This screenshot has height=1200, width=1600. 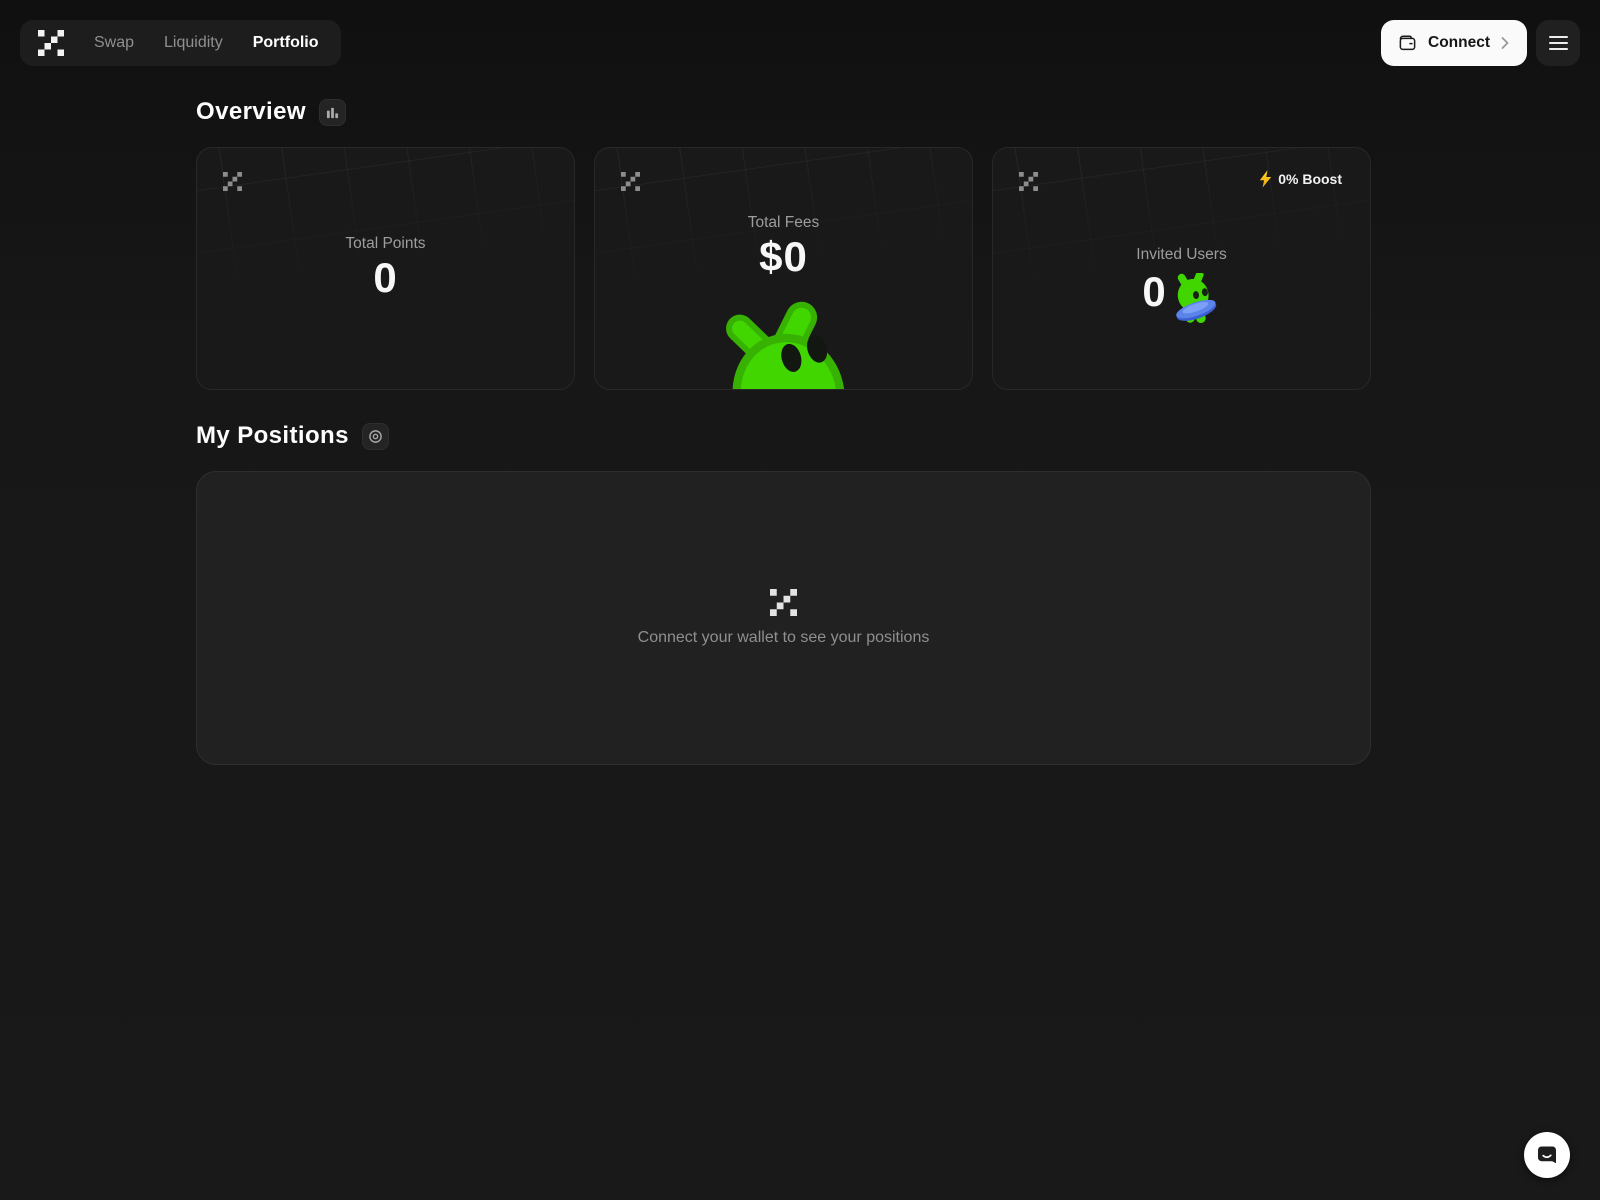 I want to click on overview-header: Overview, so click(x=783, y=112).